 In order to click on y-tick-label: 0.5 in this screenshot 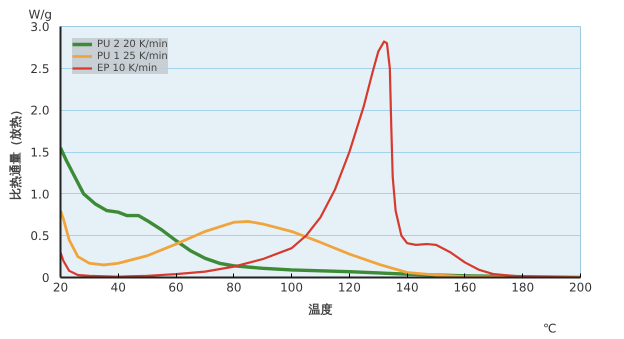, I will do `click(40, 236)`.